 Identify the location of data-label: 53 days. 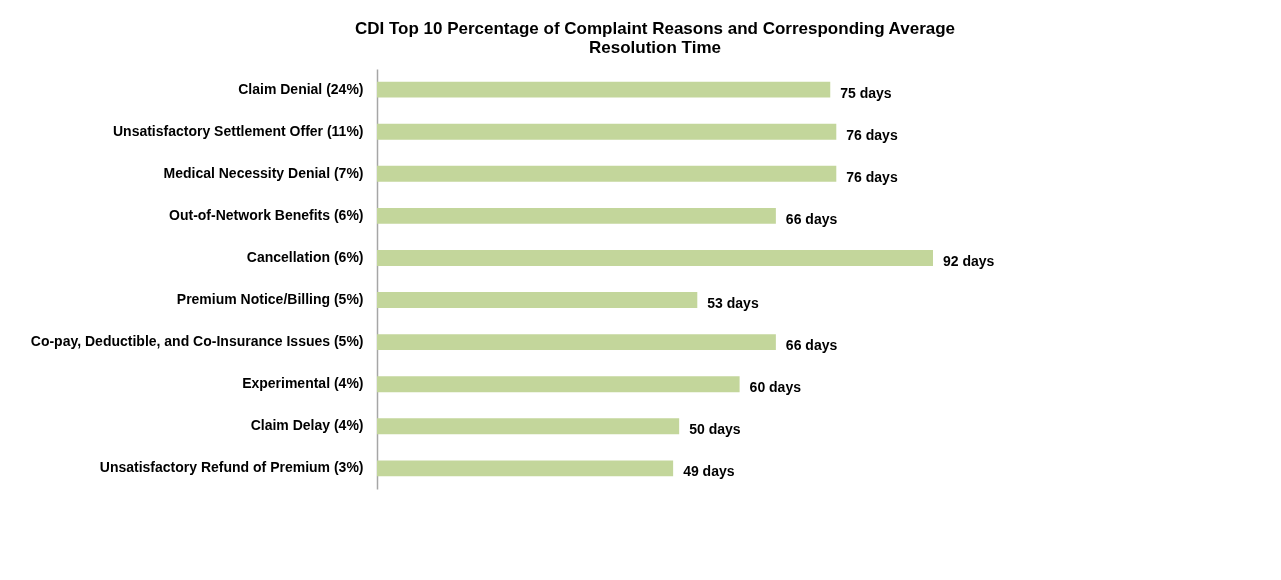
(733, 303).